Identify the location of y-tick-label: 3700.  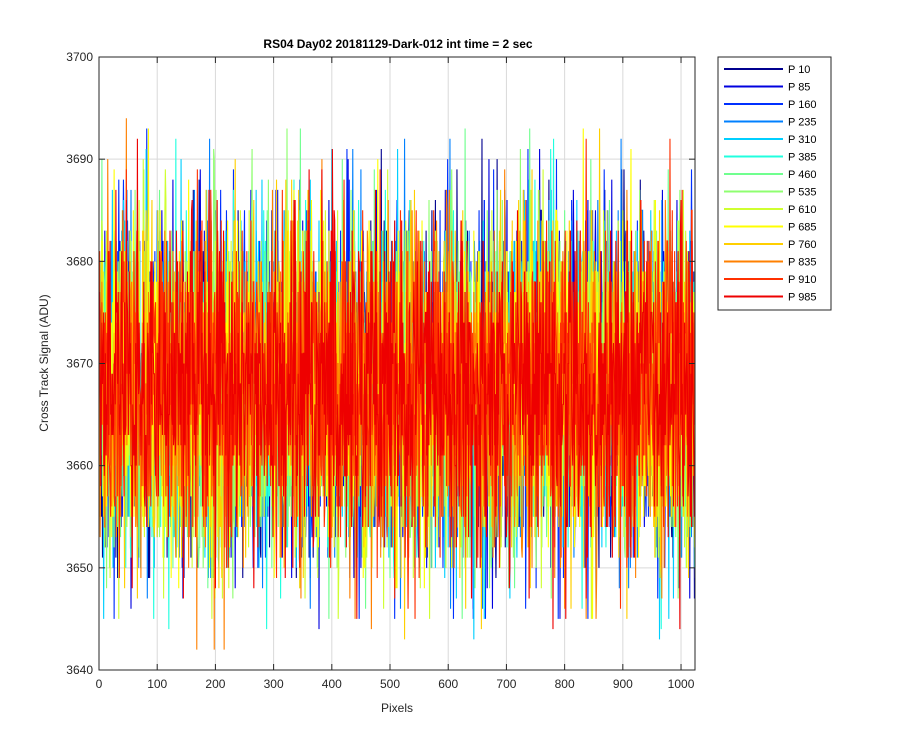
(79, 57).